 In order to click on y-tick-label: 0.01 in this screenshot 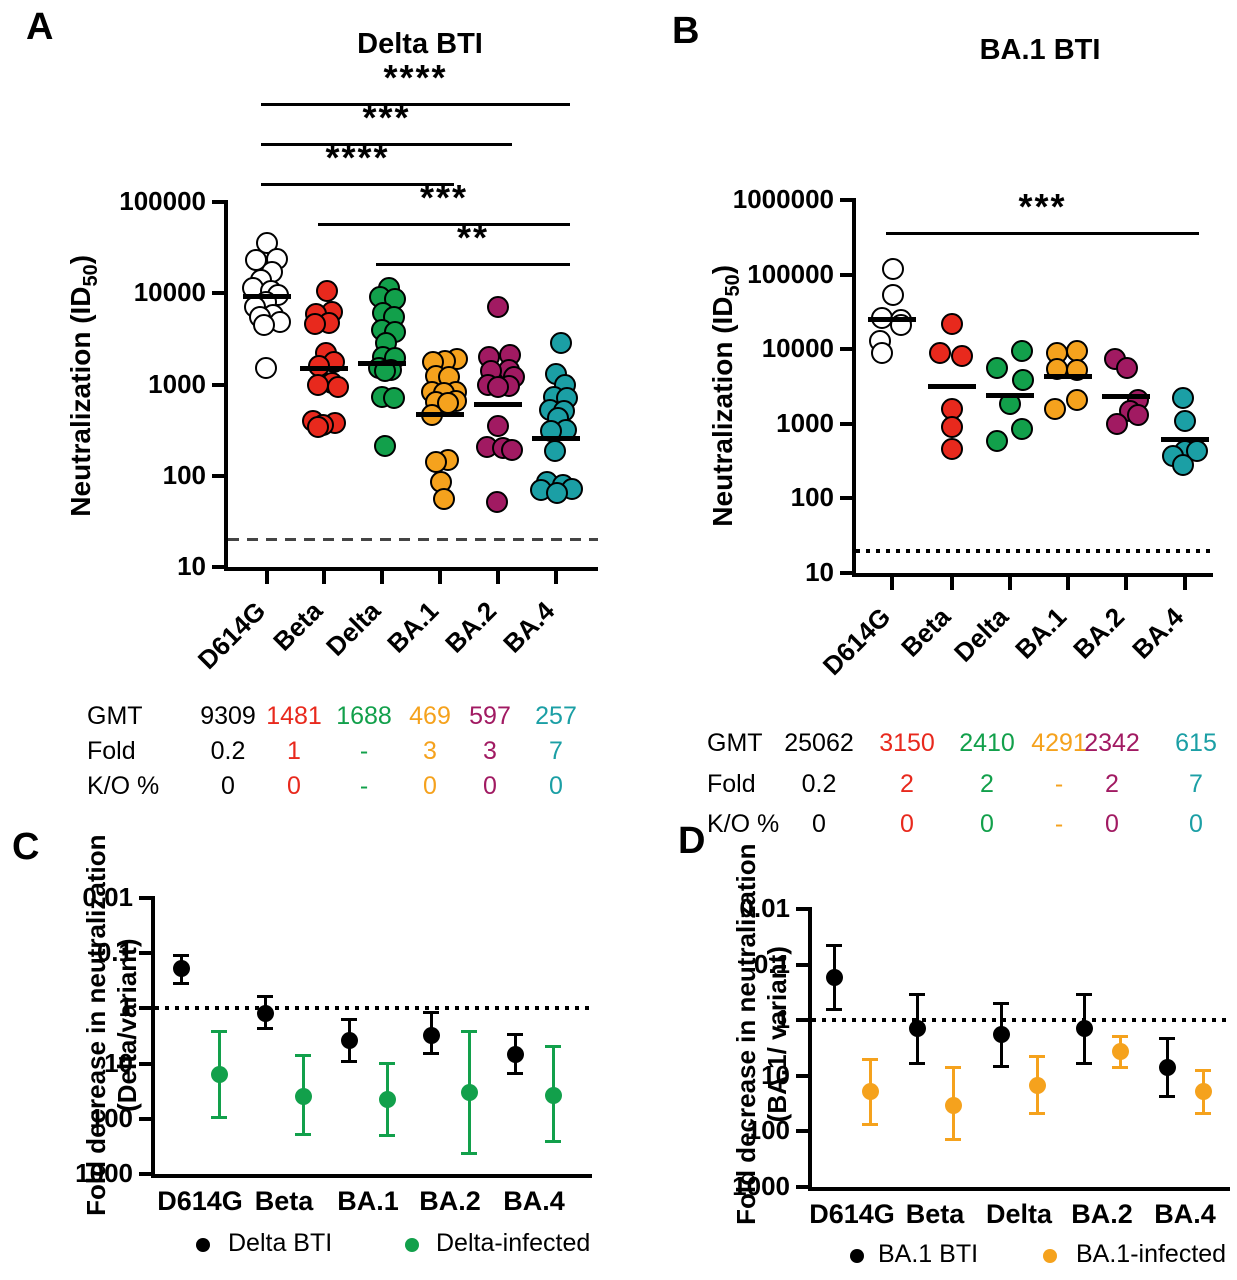, I will do `click(764, 908)`.